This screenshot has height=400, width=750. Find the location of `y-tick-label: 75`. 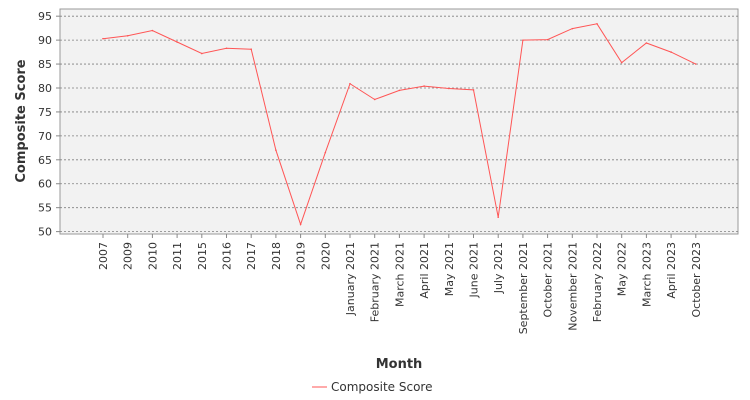

y-tick-label: 75 is located at coordinates (45, 112).